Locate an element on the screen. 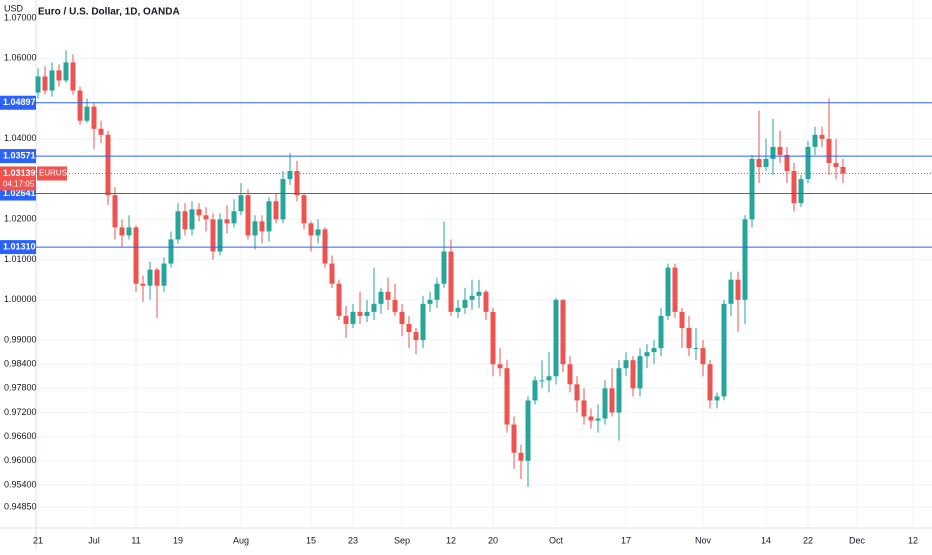  level-label: 1.02641 is located at coordinates (19, 193).